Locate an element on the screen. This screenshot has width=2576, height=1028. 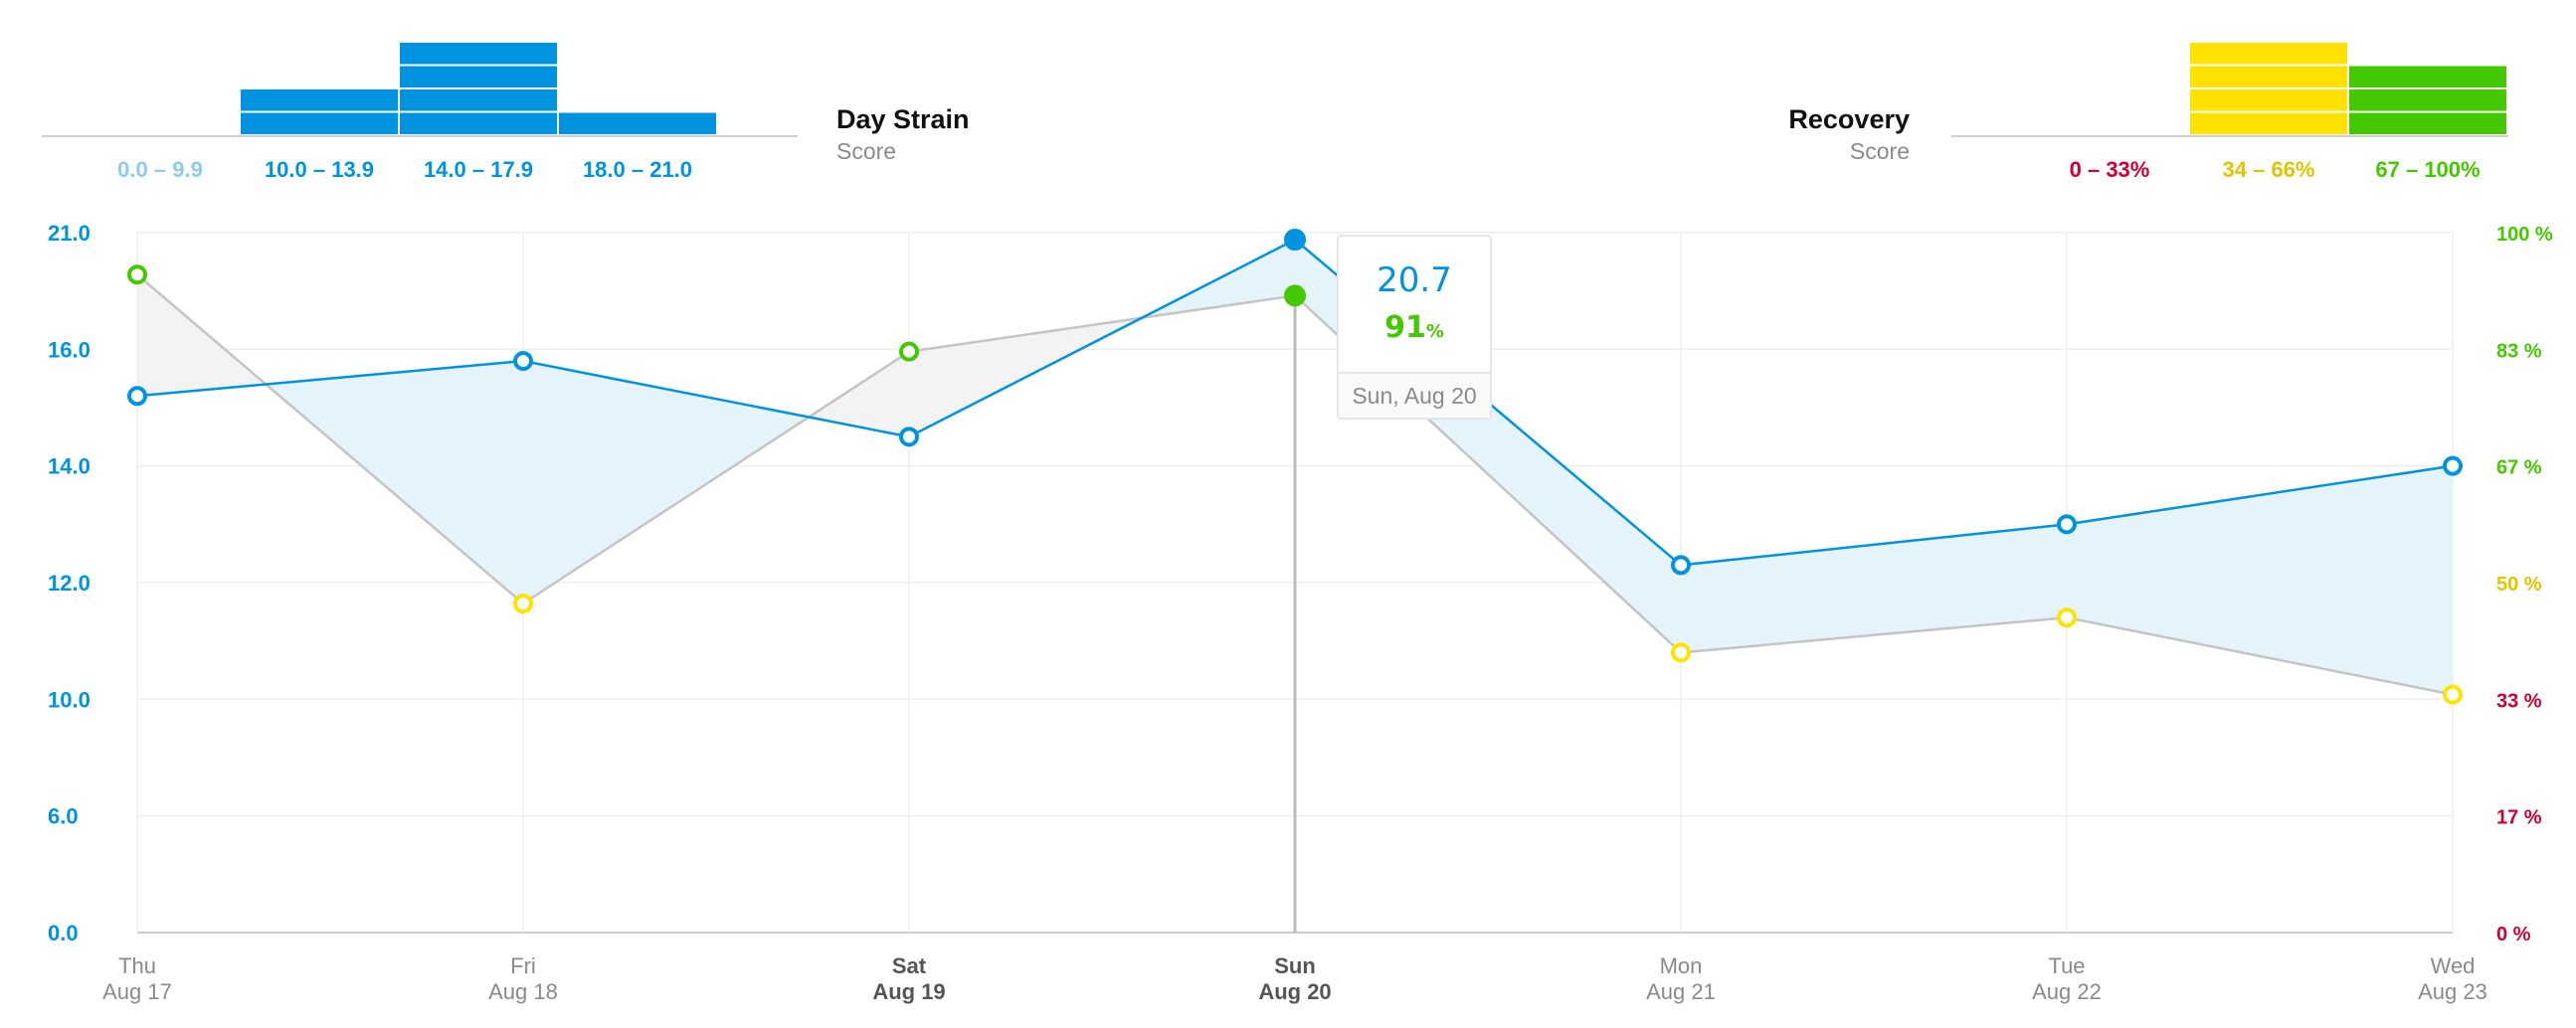
x-date-label: Aug 23 is located at coordinates (2452, 991).